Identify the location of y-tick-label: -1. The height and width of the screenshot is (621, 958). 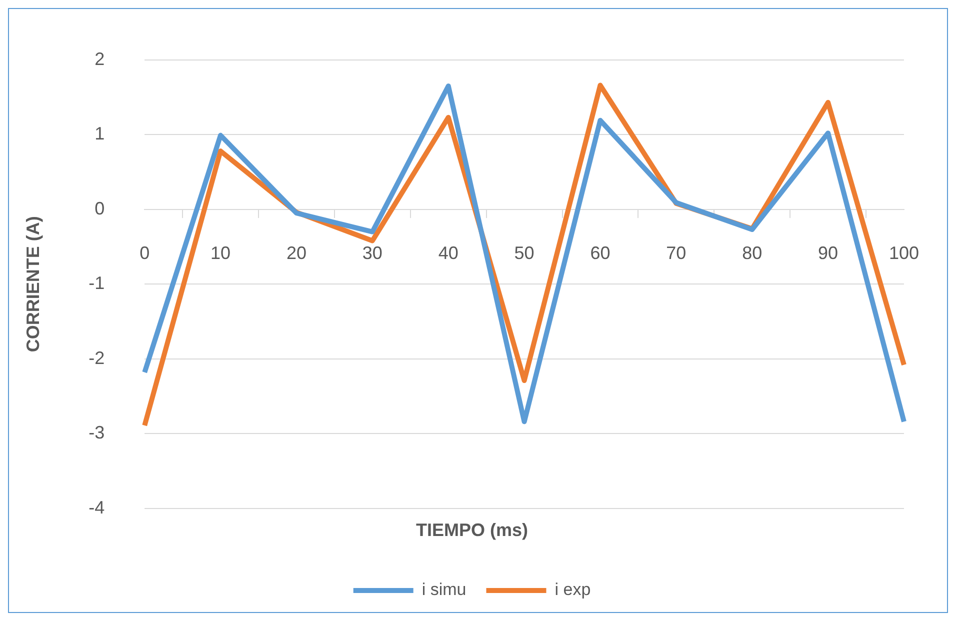
(96, 283).